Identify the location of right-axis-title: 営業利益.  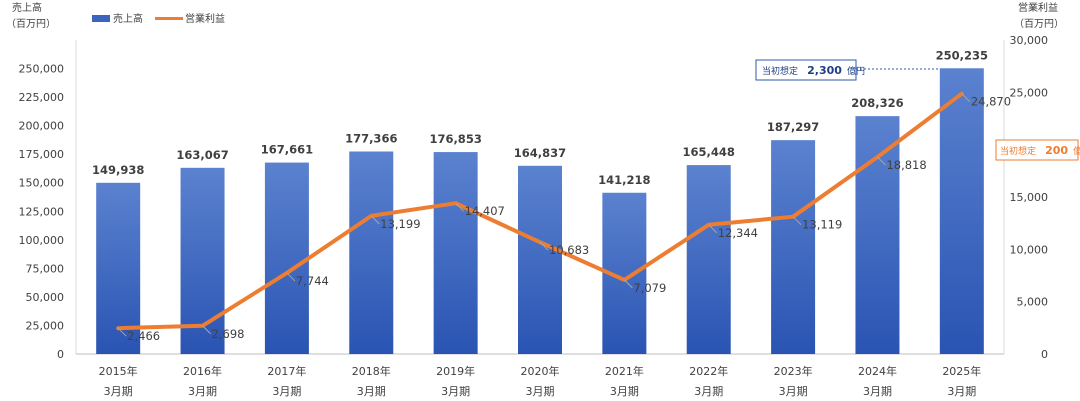
(1038, 7).